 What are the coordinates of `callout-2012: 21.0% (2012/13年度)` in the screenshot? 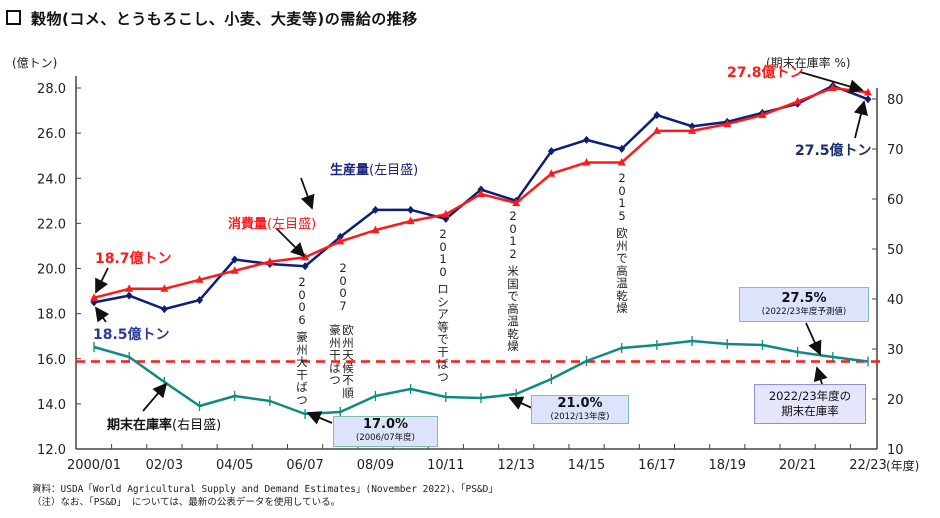 It's located at (580, 409).